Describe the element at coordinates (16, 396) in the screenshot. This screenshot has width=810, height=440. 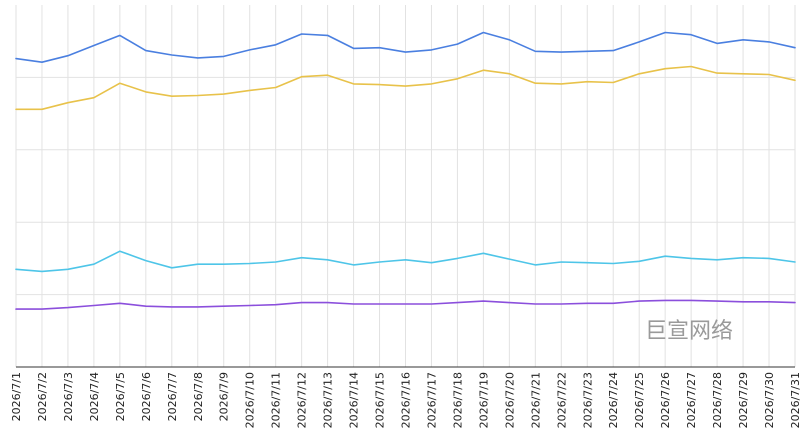
I see `x-tick-label: 2026/7/1` at that location.